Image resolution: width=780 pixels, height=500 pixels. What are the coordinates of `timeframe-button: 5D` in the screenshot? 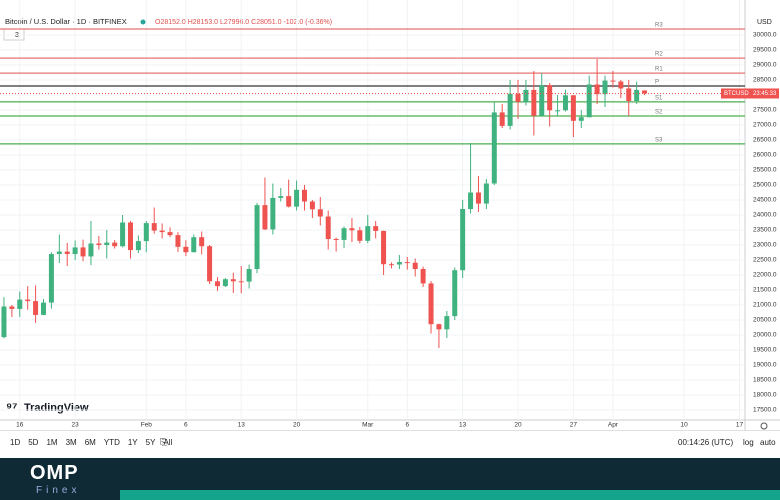 It's located at (33, 442).